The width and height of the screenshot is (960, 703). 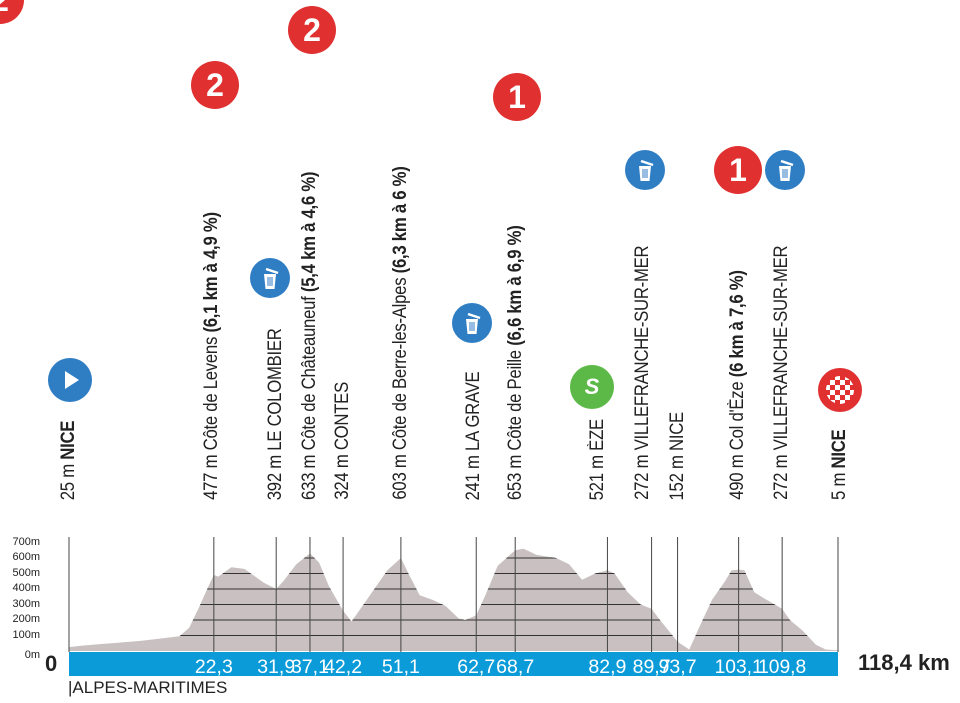 I want to click on distance-bar, so click(x=453, y=664).